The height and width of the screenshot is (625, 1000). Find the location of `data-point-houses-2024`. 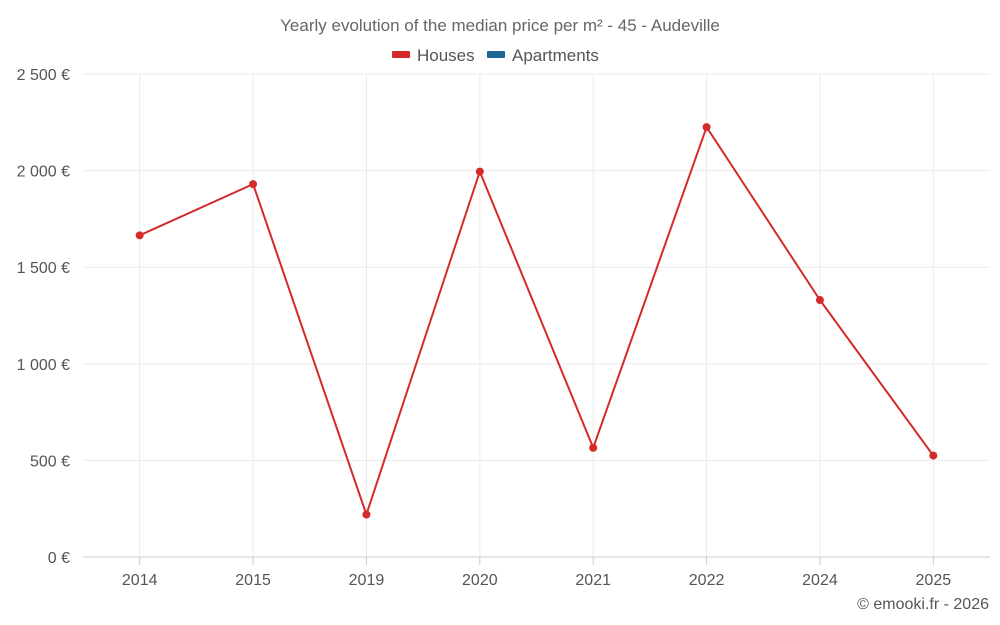

data-point-houses-2024 is located at coordinates (819, 300).